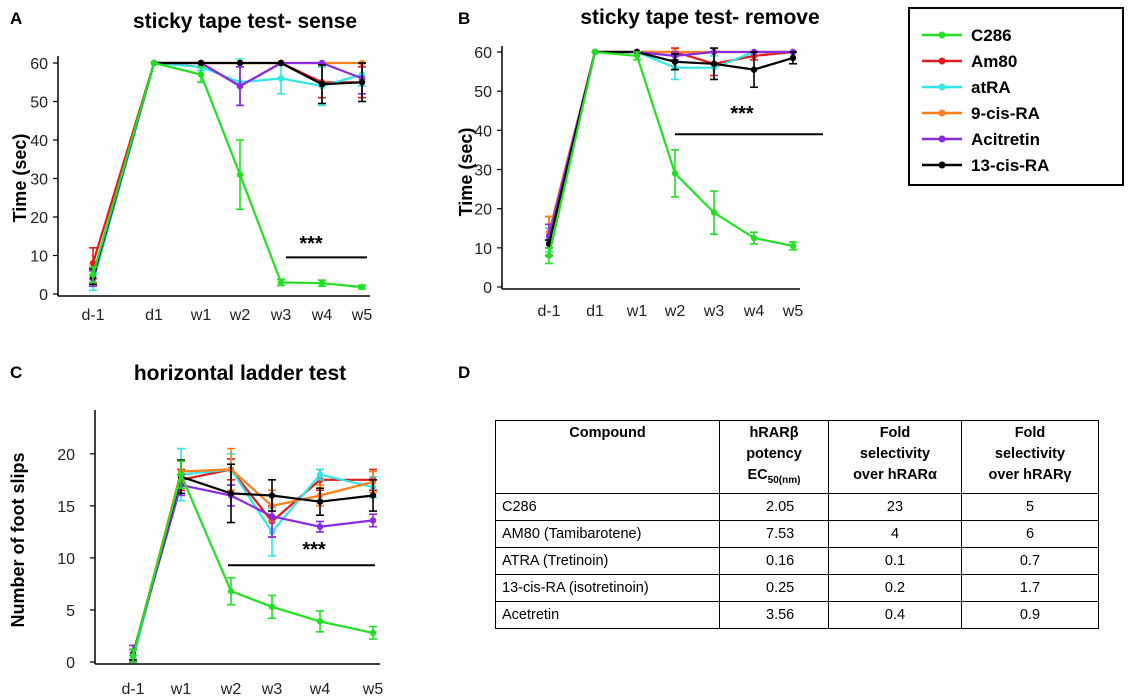 This screenshot has width=1134, height=699. What do you see at coordinates (231, 689) in the screenshot?
I see `chart-c-x-tick-label: w2` at bounding box center [231, 689].